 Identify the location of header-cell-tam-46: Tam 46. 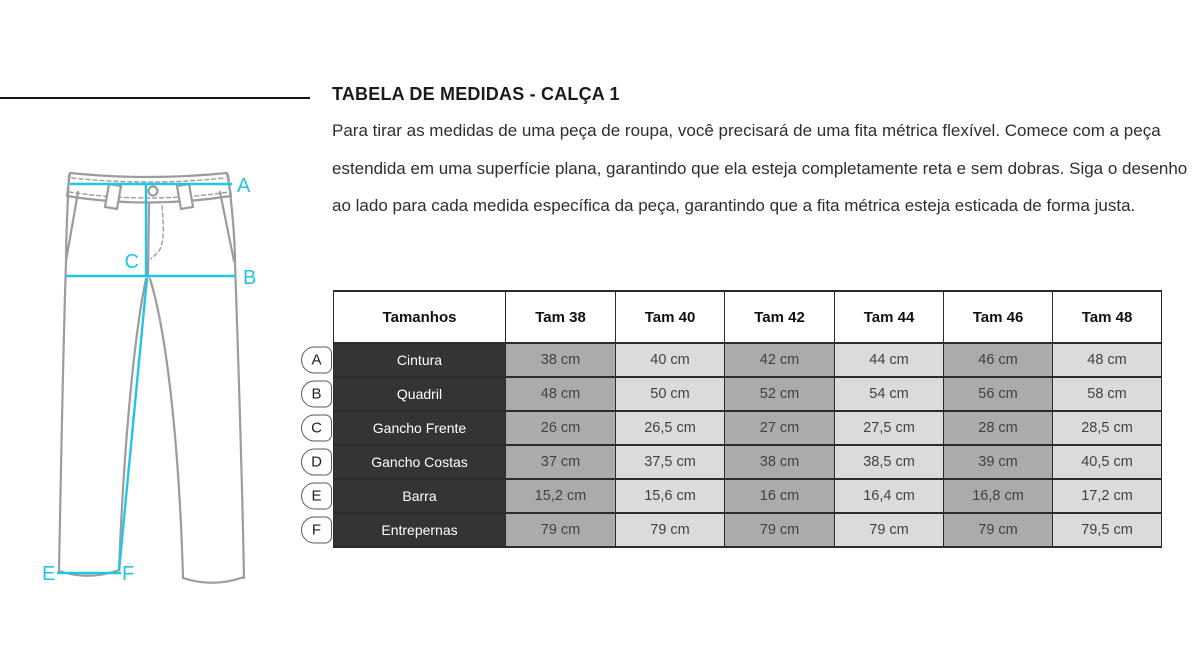
(998, 317).